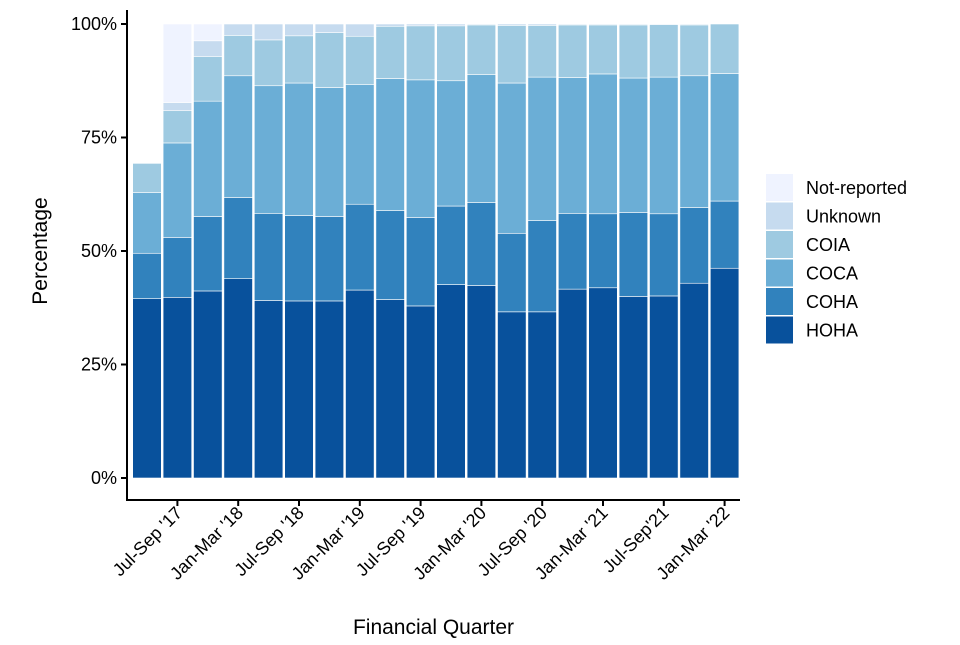  What do you see at coordinates (832, 302) in the screenshot?
I see `legend-label: COHA` at bounding box center [832, 302].